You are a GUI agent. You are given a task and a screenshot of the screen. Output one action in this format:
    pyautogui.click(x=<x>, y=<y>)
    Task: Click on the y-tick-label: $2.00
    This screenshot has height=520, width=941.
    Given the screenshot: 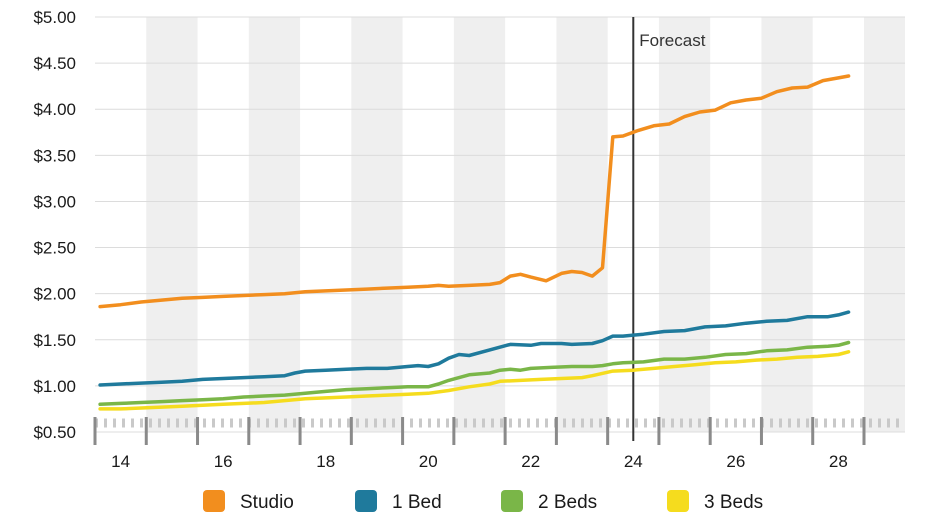 What is the action you would take?
    pyautogui.click(x=54, y=294)
    